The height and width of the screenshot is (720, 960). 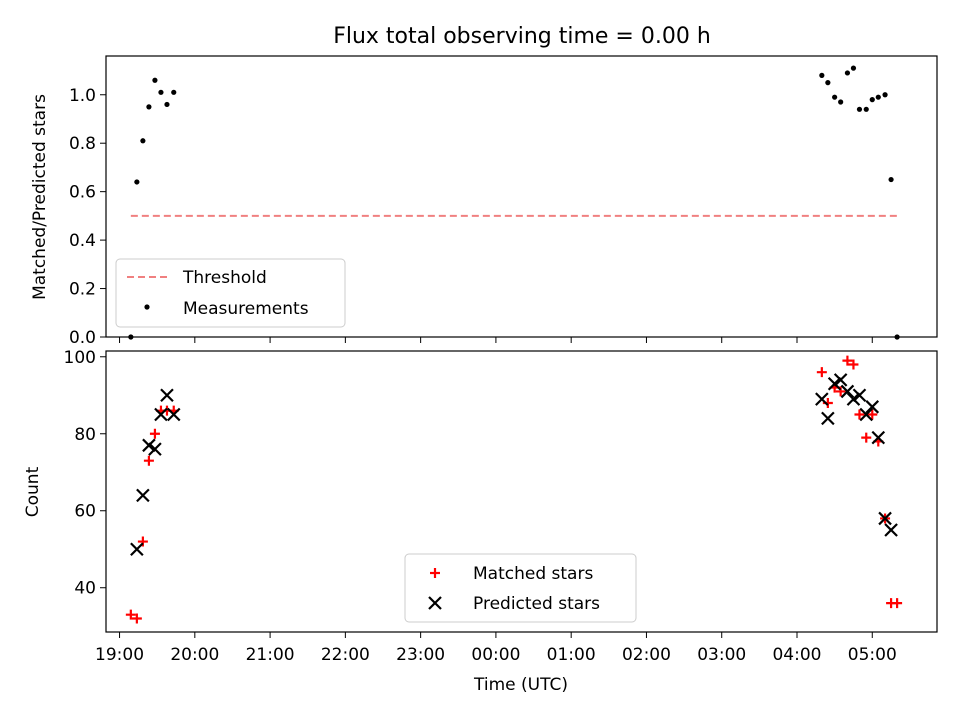 What do you see at coordinates (82, 144) in the screenshot?
I see `top-y-tick-label: 0.8` at bounding box center [82, 144].